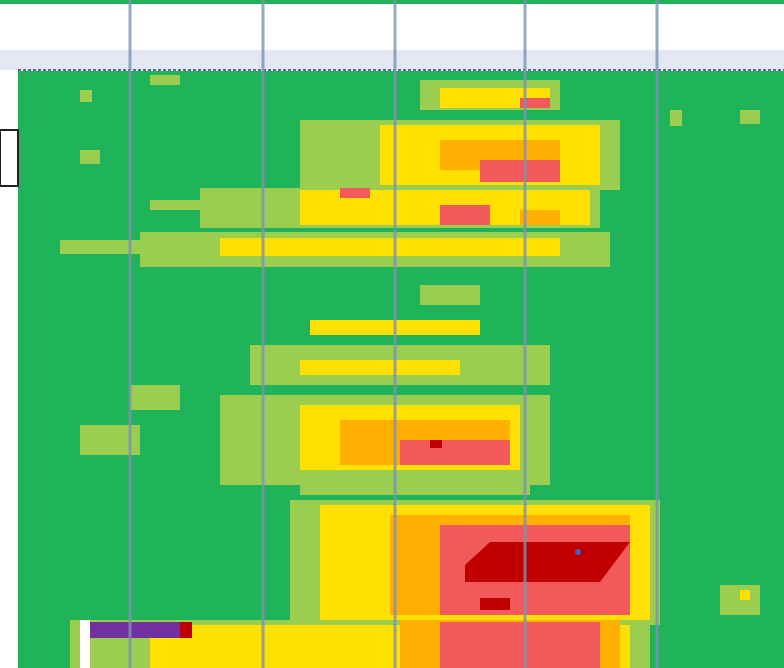 The image size is (784, 668). I want to click on left-bracket, so click(9, 158).